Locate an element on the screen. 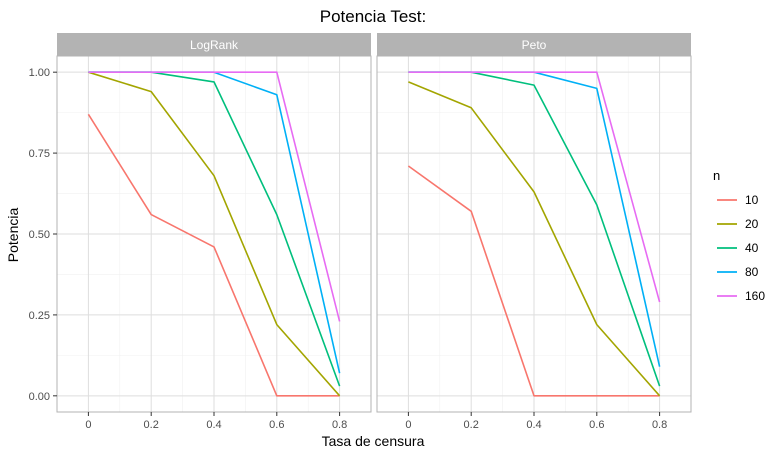  chart-title: Potencia Test: is located at coordinates (373, 16).